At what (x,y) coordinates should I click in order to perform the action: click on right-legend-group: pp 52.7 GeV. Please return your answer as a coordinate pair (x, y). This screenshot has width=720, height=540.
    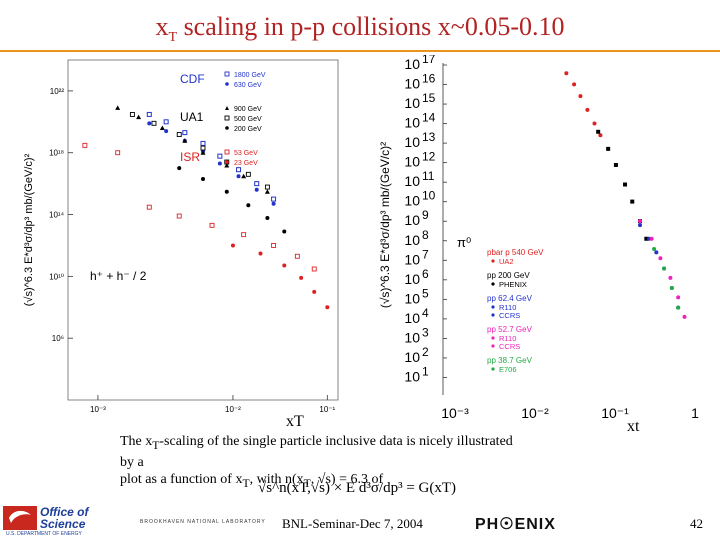
    Looking at the image, I should click on (510, 329).